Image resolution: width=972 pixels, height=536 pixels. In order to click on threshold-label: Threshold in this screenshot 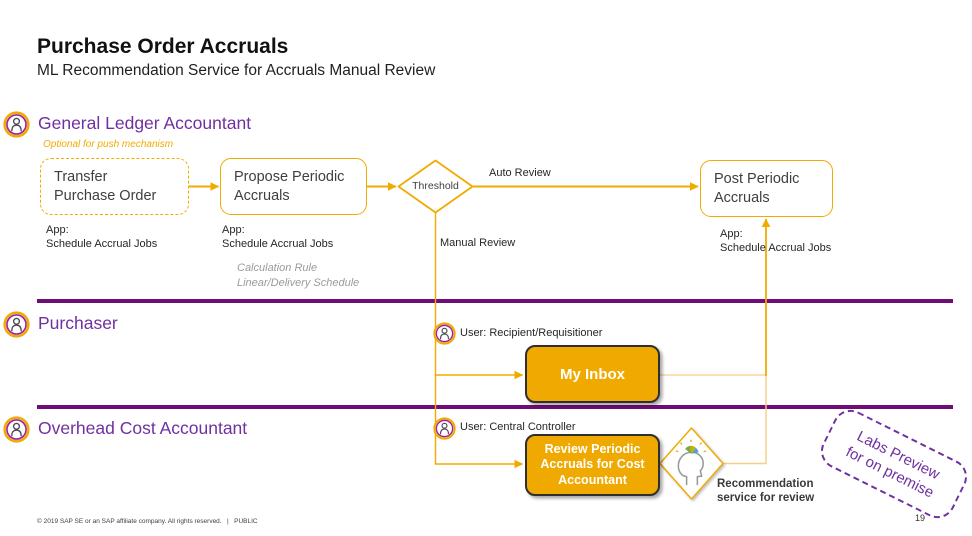, I will do `click(435, 186)`.